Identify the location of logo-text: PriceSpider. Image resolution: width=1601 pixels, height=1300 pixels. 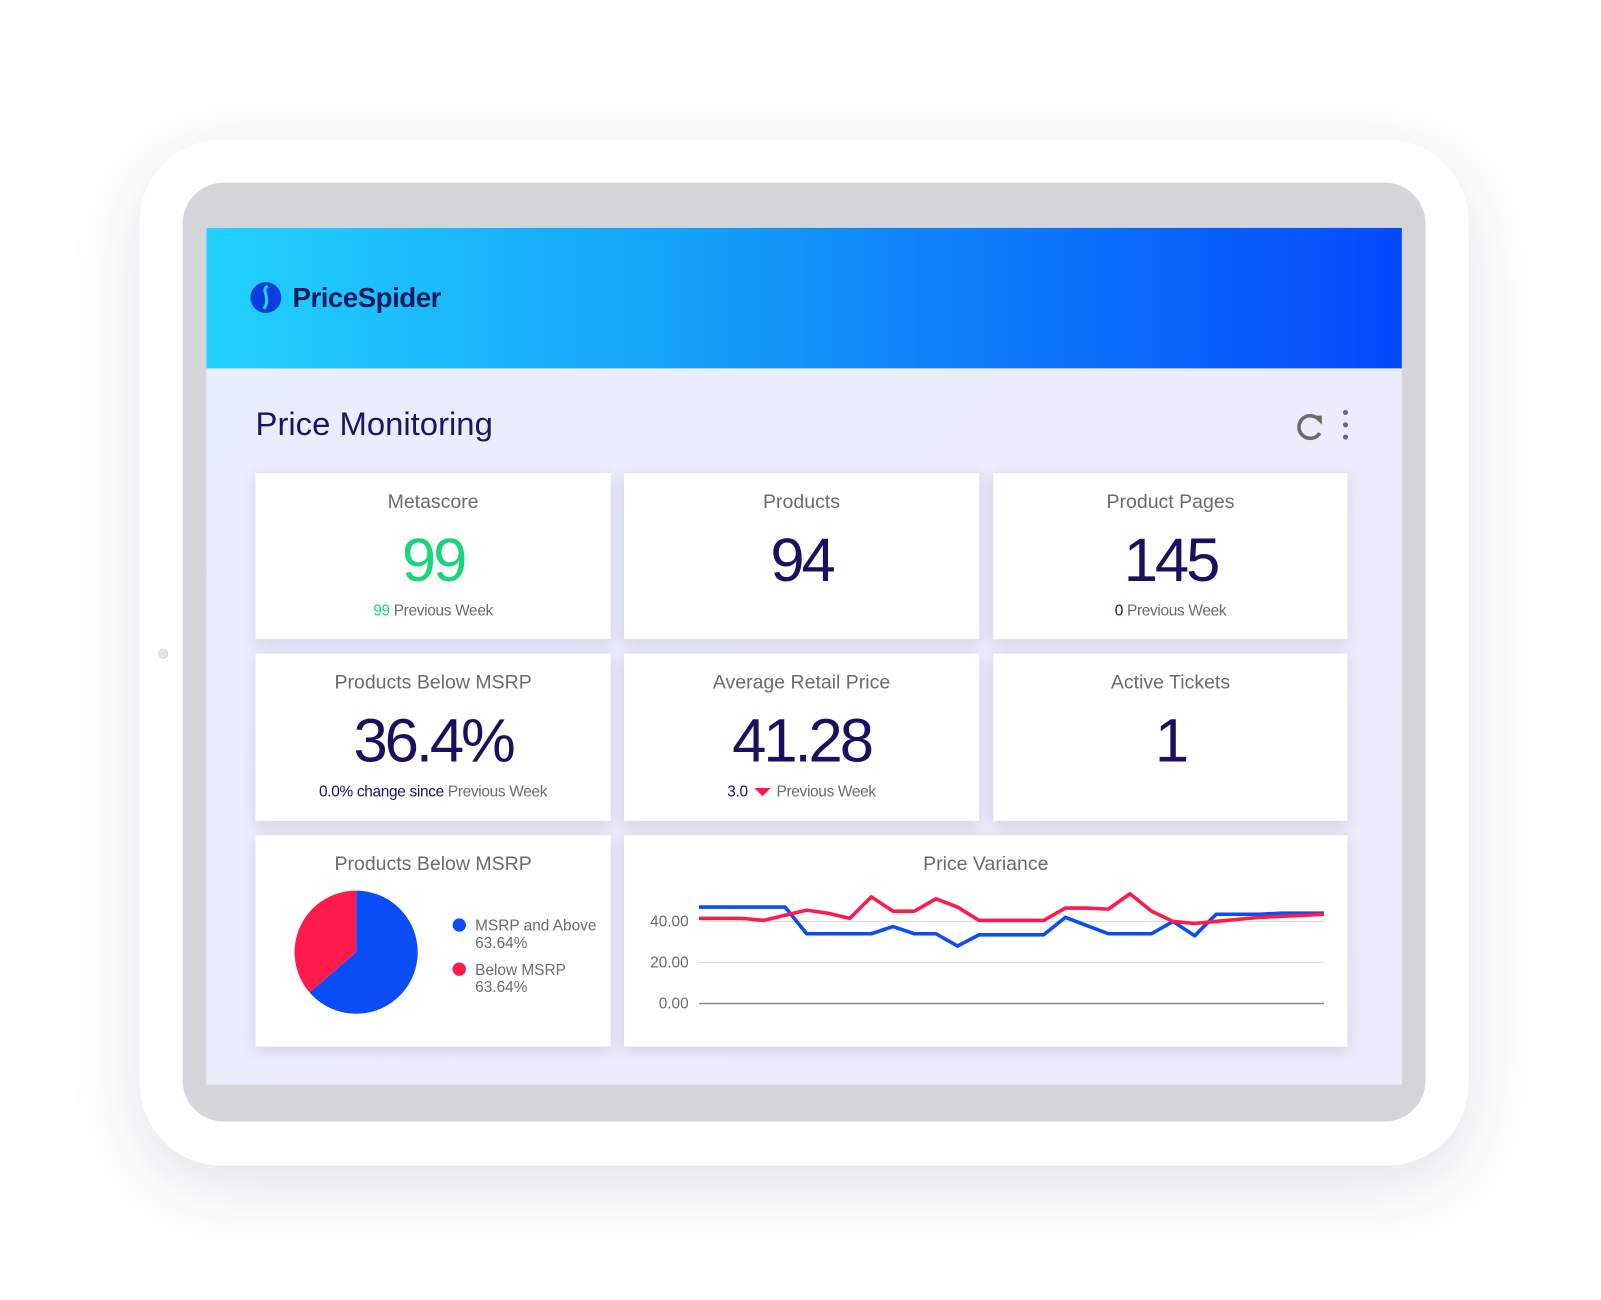
(366, 297).